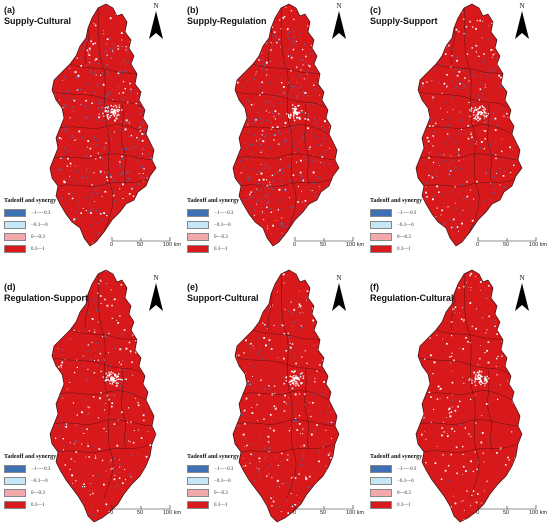  Describe the element at coordinates (412, 292) in the screenshot. I see `panel-label: (f) Regulation-Cultural` at that location.